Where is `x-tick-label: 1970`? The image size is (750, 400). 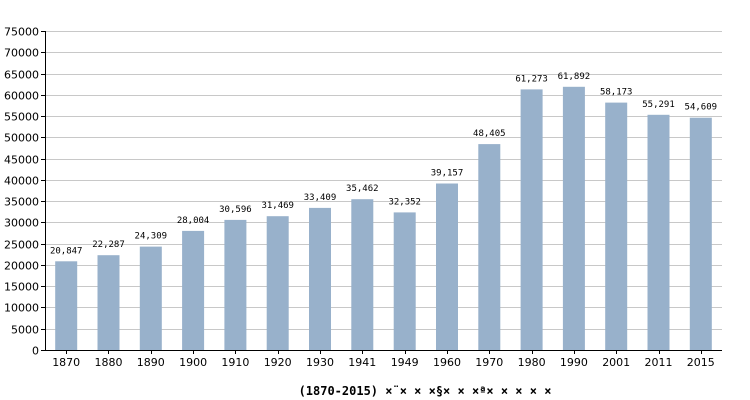
x-tick-label: 1970 is located at coordinates (489, 362).